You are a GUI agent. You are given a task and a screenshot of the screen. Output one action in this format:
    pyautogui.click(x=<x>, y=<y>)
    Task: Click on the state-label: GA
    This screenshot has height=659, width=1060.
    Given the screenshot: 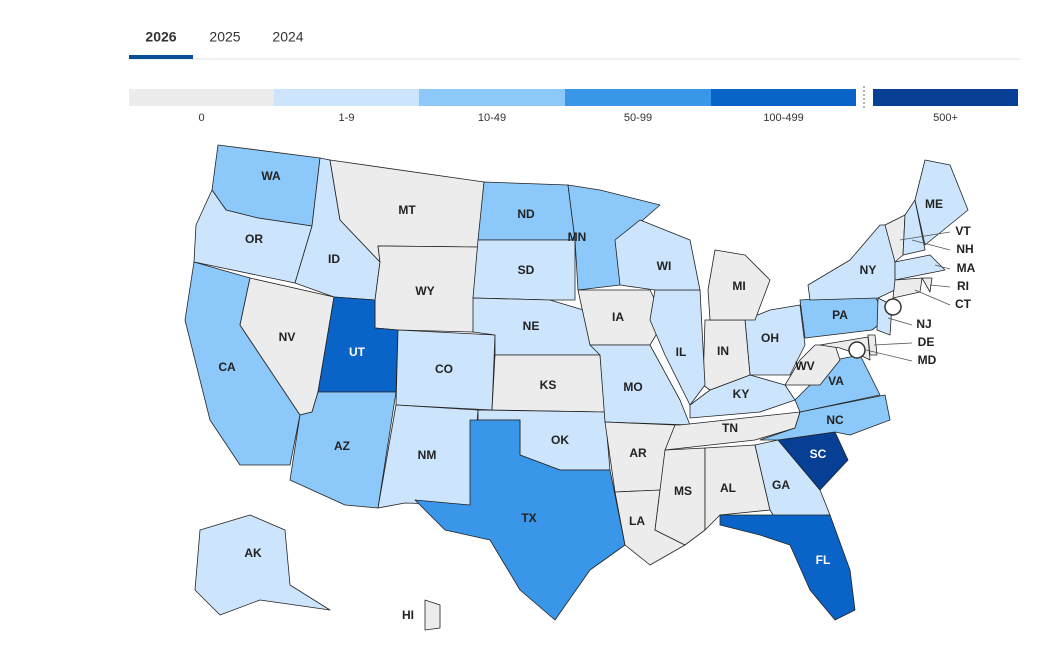 What is the action you would take?
    pyautogui.click(x=781, y=485)
    